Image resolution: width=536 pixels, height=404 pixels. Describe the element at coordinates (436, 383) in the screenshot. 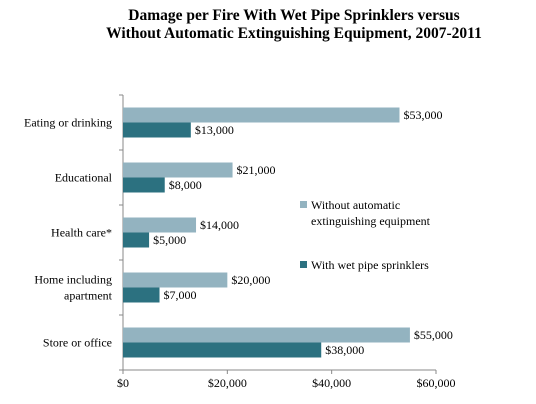

I see `x-tick-label: $60,000` at that location.